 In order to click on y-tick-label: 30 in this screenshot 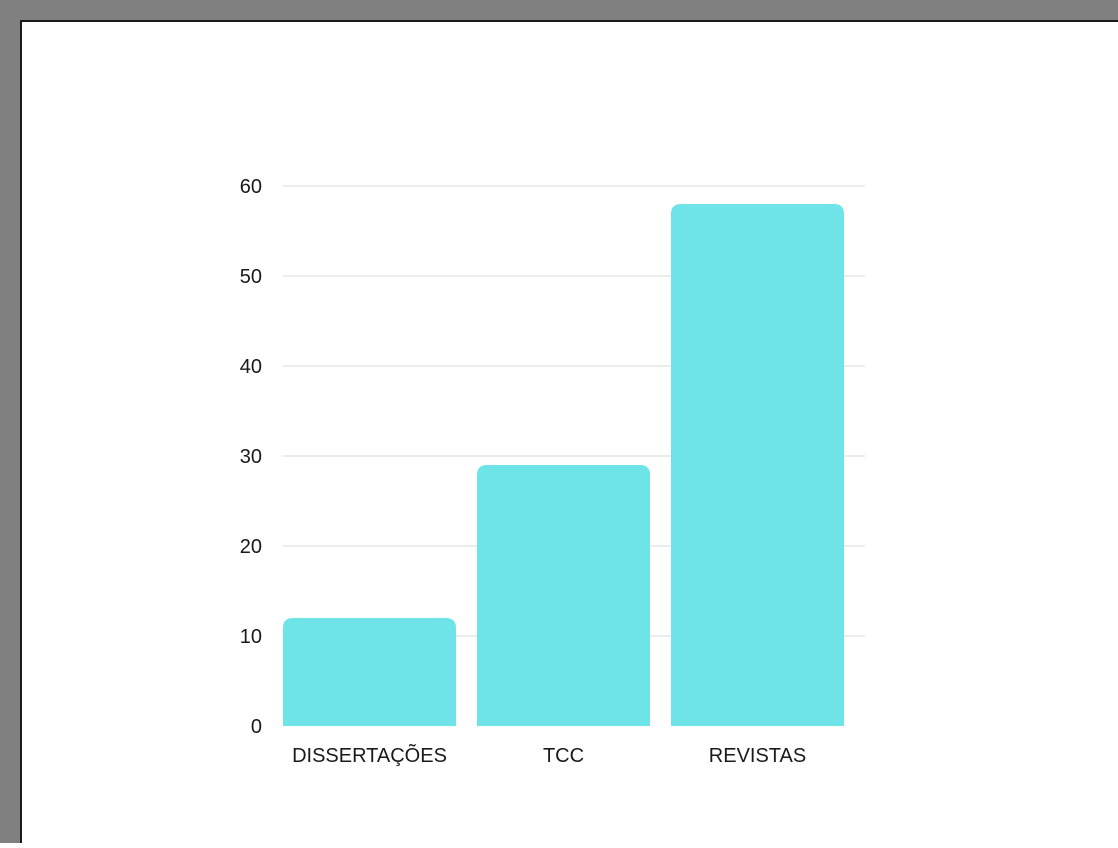, I will do `click(251, 457)`.